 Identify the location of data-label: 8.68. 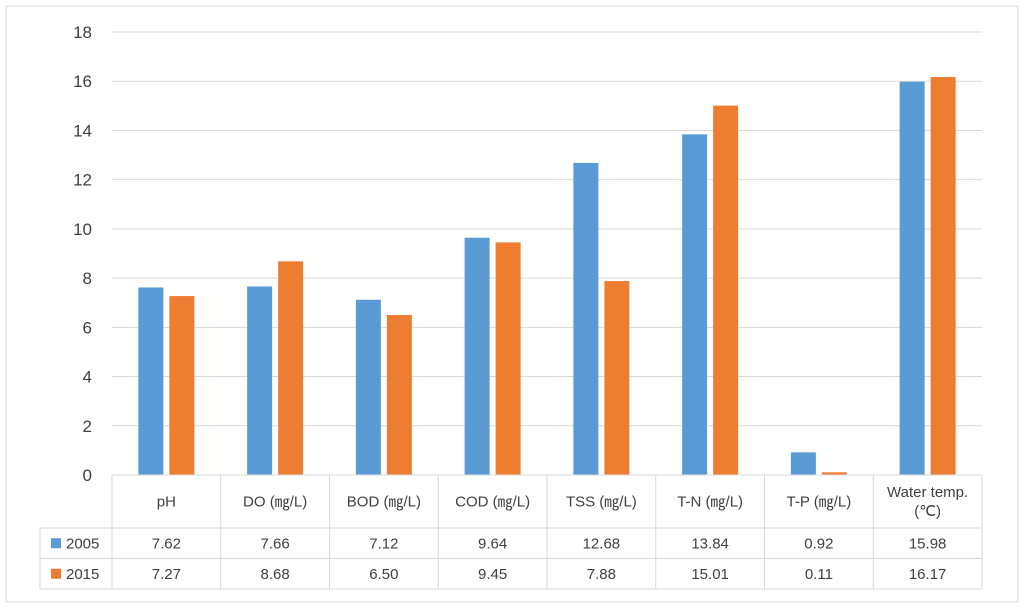
(275, 574).